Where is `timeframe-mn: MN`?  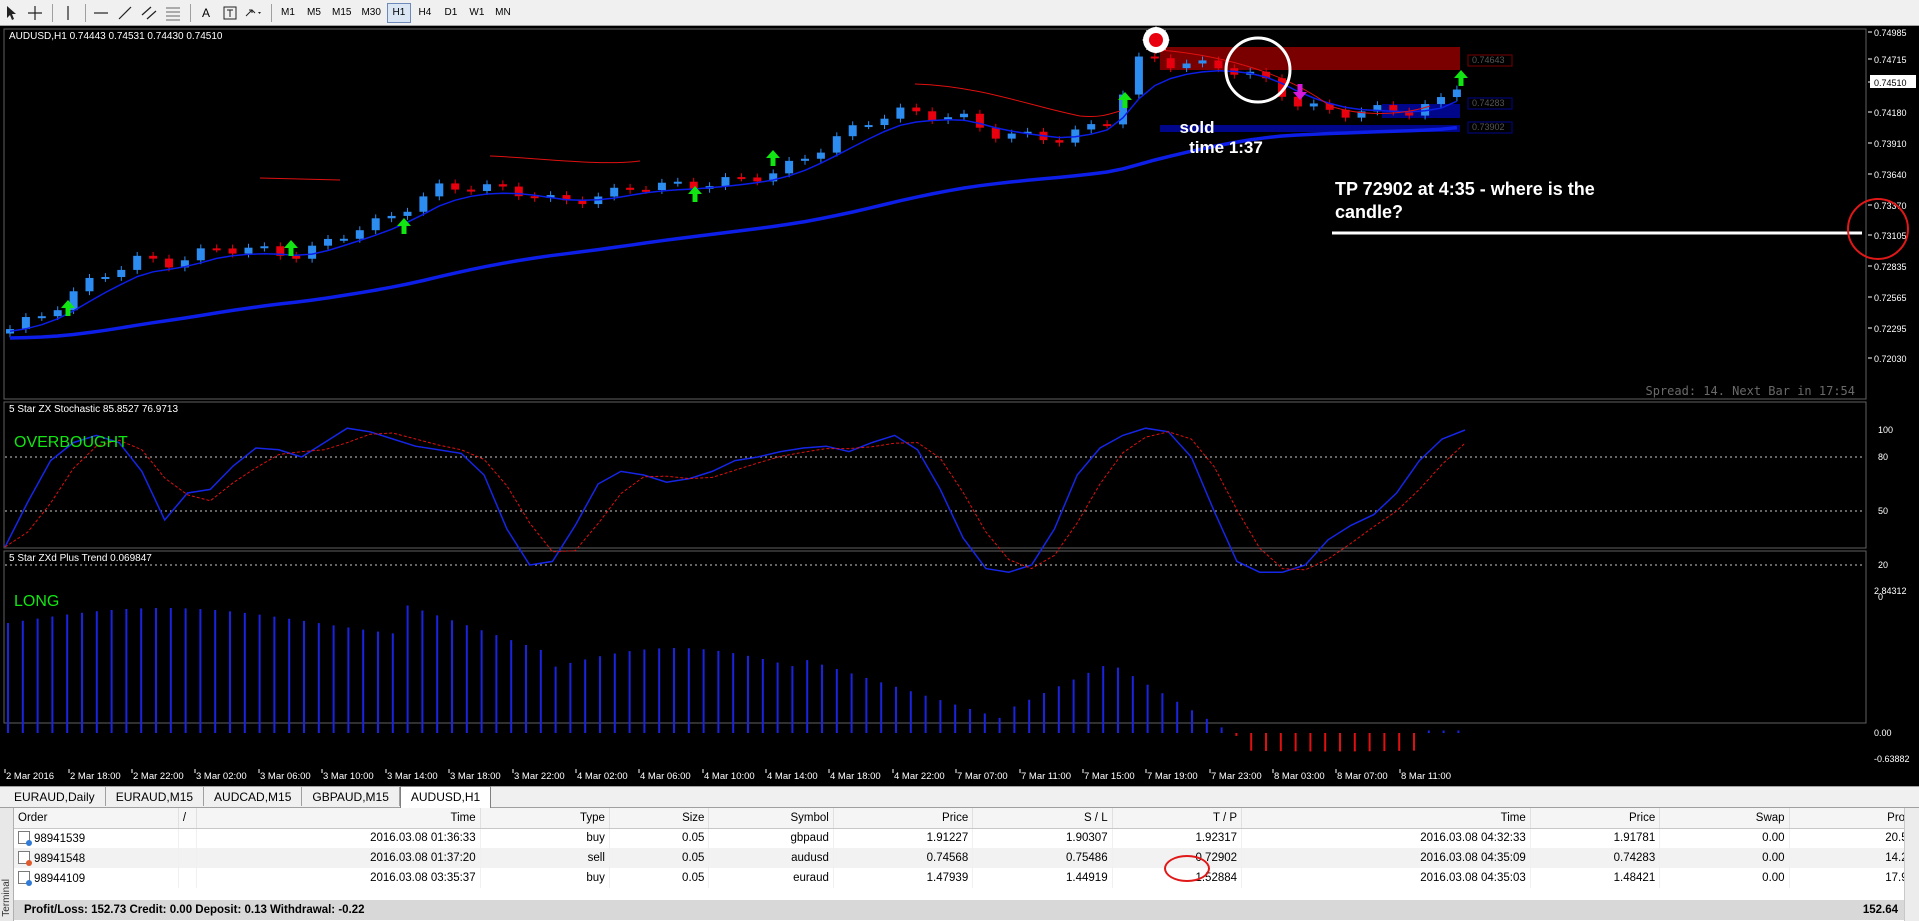
timeframe-mn: MN is located at coordinates (503, 12).